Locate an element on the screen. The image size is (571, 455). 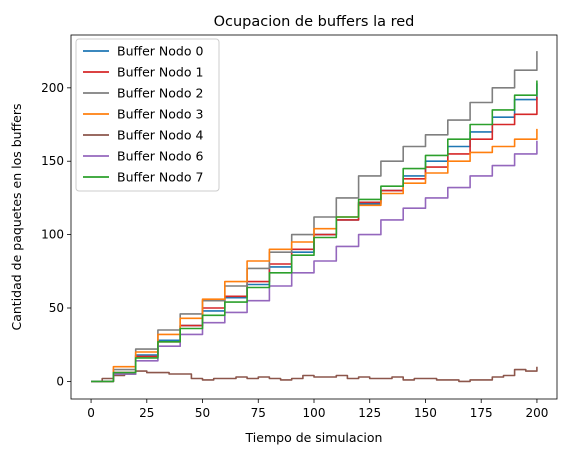
x-tick-label: 125 is located at coordinates (369, 413).